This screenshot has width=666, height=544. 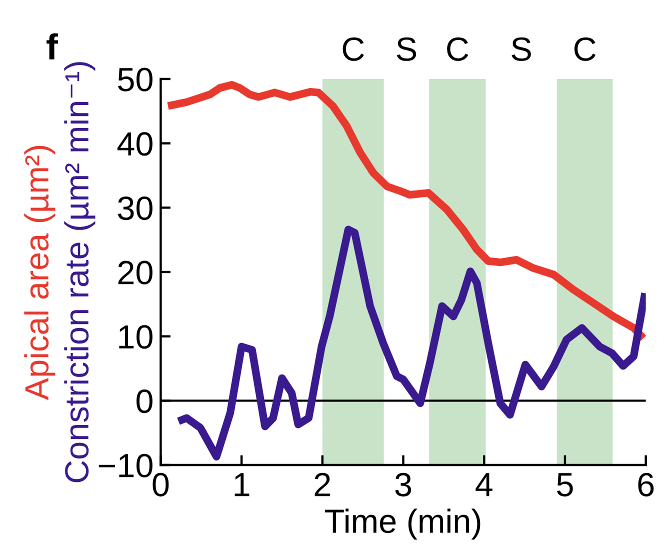 I want to click on x-axis-title: Time (min), so click(x=402, y=524).